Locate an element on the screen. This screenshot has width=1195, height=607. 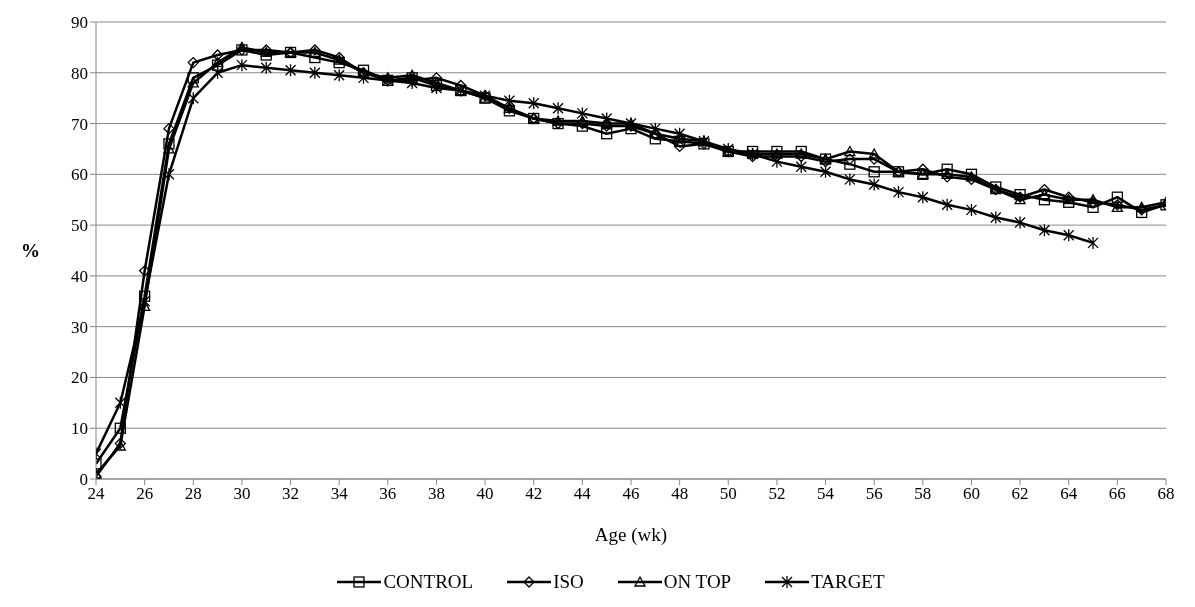
x-axis-title: Age (wk) is located at coordinates (631, 535).